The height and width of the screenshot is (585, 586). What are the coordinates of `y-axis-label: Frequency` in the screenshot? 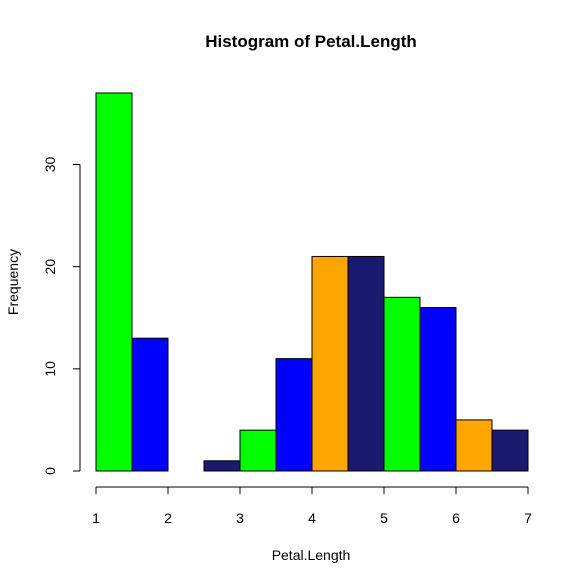 It's located at (13, 282).